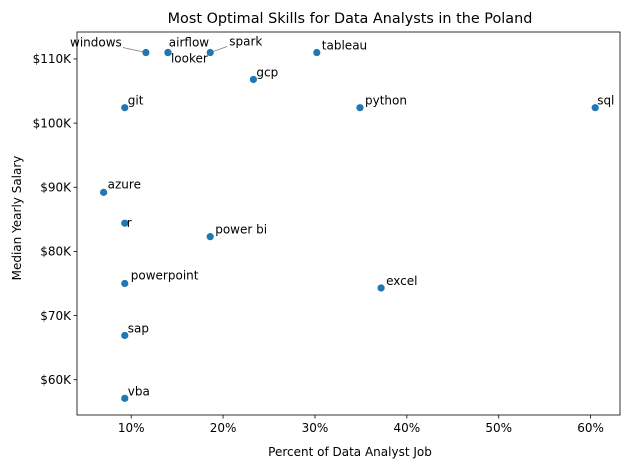  Describe the element at coordinates (361, 425) in the screenshot. I see `x-axis: 10% 20% 30% 40% 50% 60%` at that location.